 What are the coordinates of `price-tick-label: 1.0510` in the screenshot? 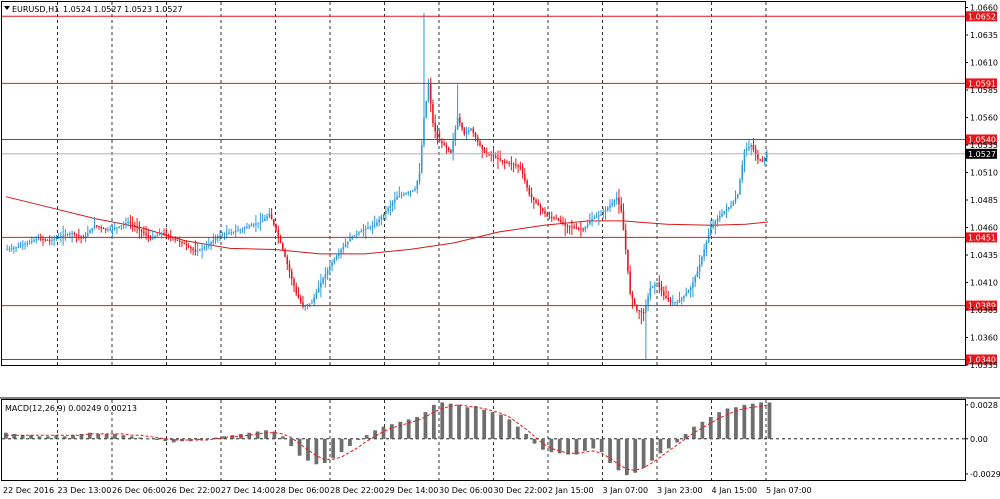 It's located at (984, 173).